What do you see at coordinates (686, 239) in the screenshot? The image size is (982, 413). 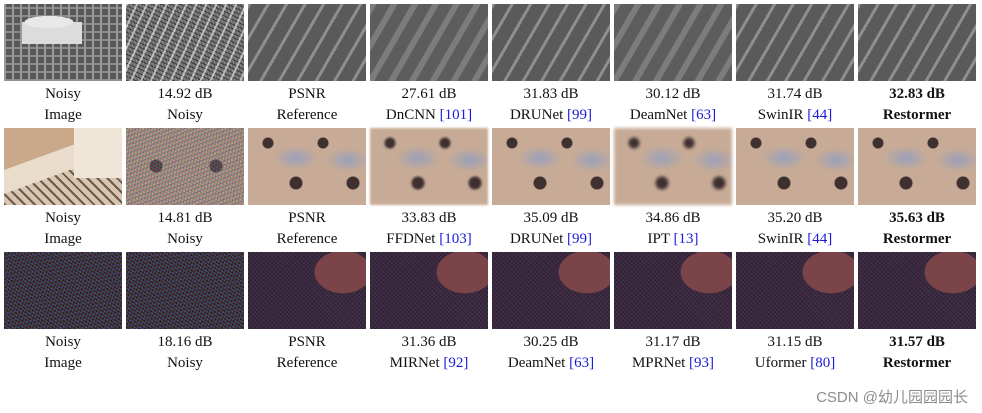 I see `citation-link: [13]` at bounding box center [686, 239].